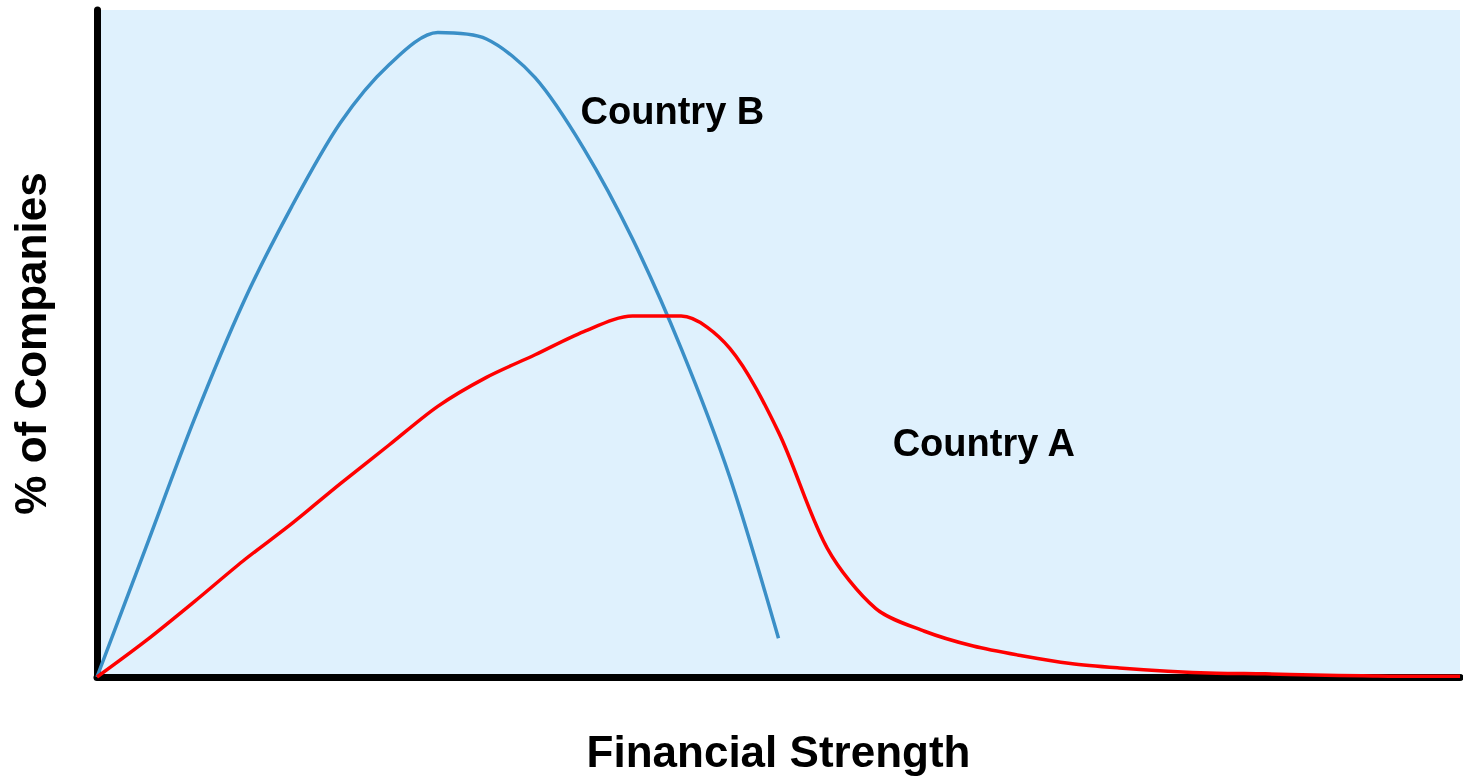 This screenshot has width=1463, height=778. Describe the element at coordinates (672, 110) in the screenshot. I see `series-label: Country B` at that location.